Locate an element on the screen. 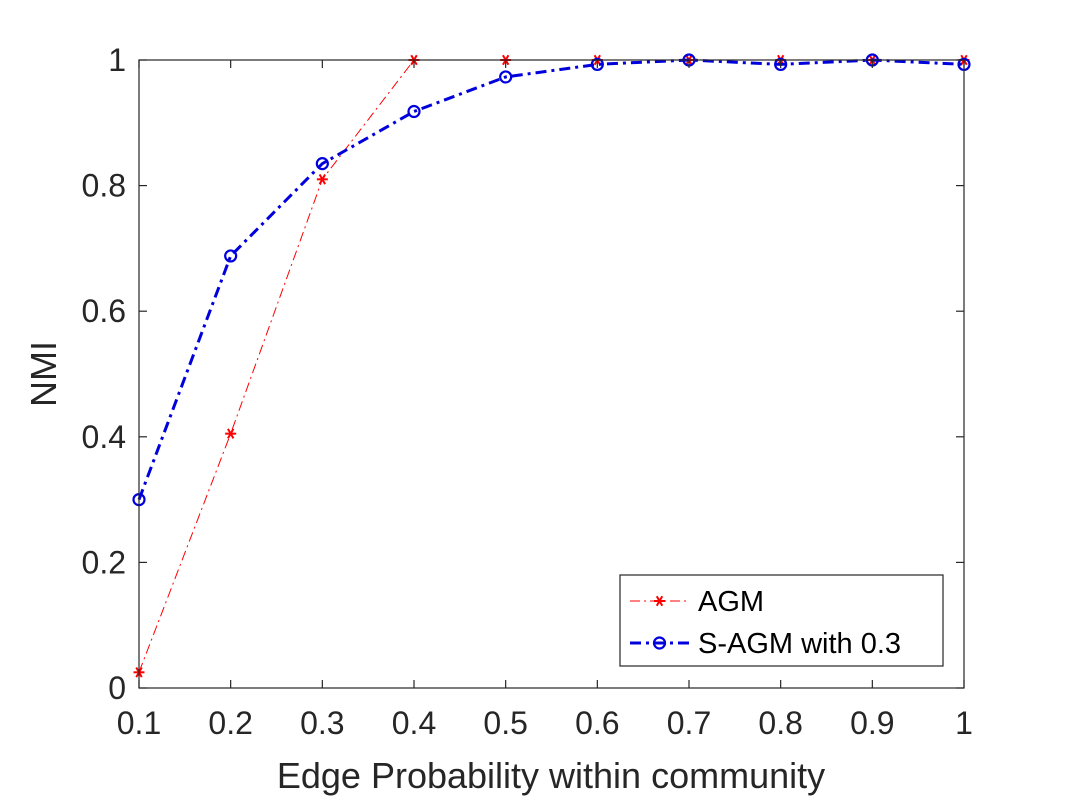 The height and width of the screenshot is (800, 1067). y-tick-label: 0.6 is located at coordinates (104, 311).